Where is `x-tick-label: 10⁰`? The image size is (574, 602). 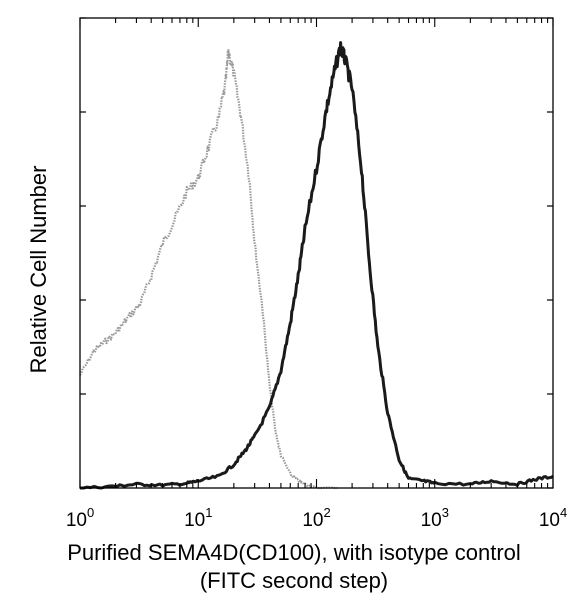
x-tick-label: 10⁰ is located at coordinates (80, 518).